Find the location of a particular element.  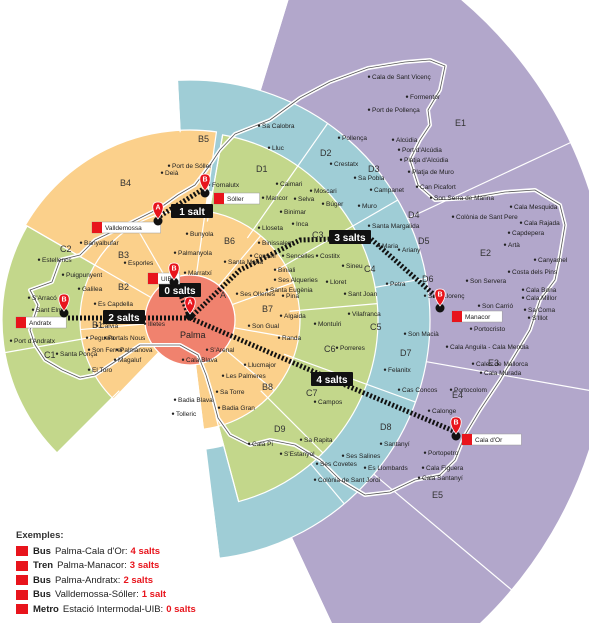

town-label: Moscari is located at coordinates (325, 191).